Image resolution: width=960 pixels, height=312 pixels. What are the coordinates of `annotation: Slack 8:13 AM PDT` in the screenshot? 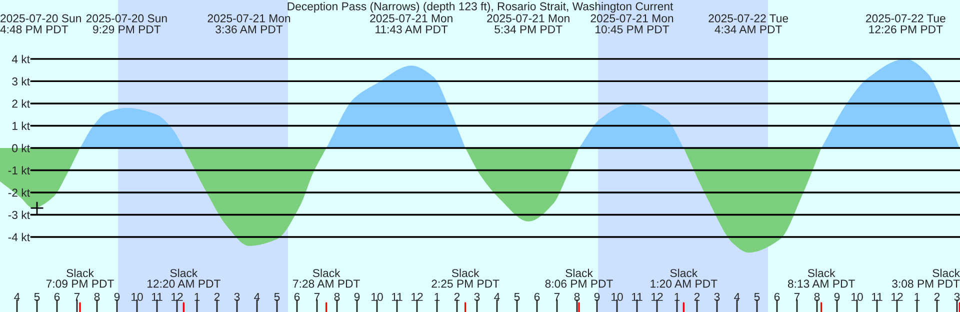 It's located at (821, 278).